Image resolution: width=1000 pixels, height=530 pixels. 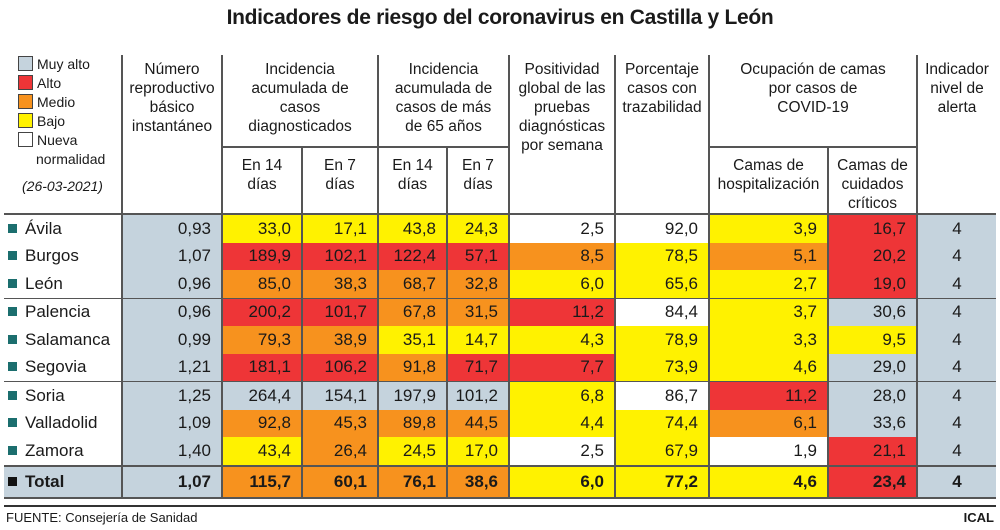 What do you see at coordinates (44, 283) in the screenshot?
I see `province-name: León` at bounding box center [44, 283].